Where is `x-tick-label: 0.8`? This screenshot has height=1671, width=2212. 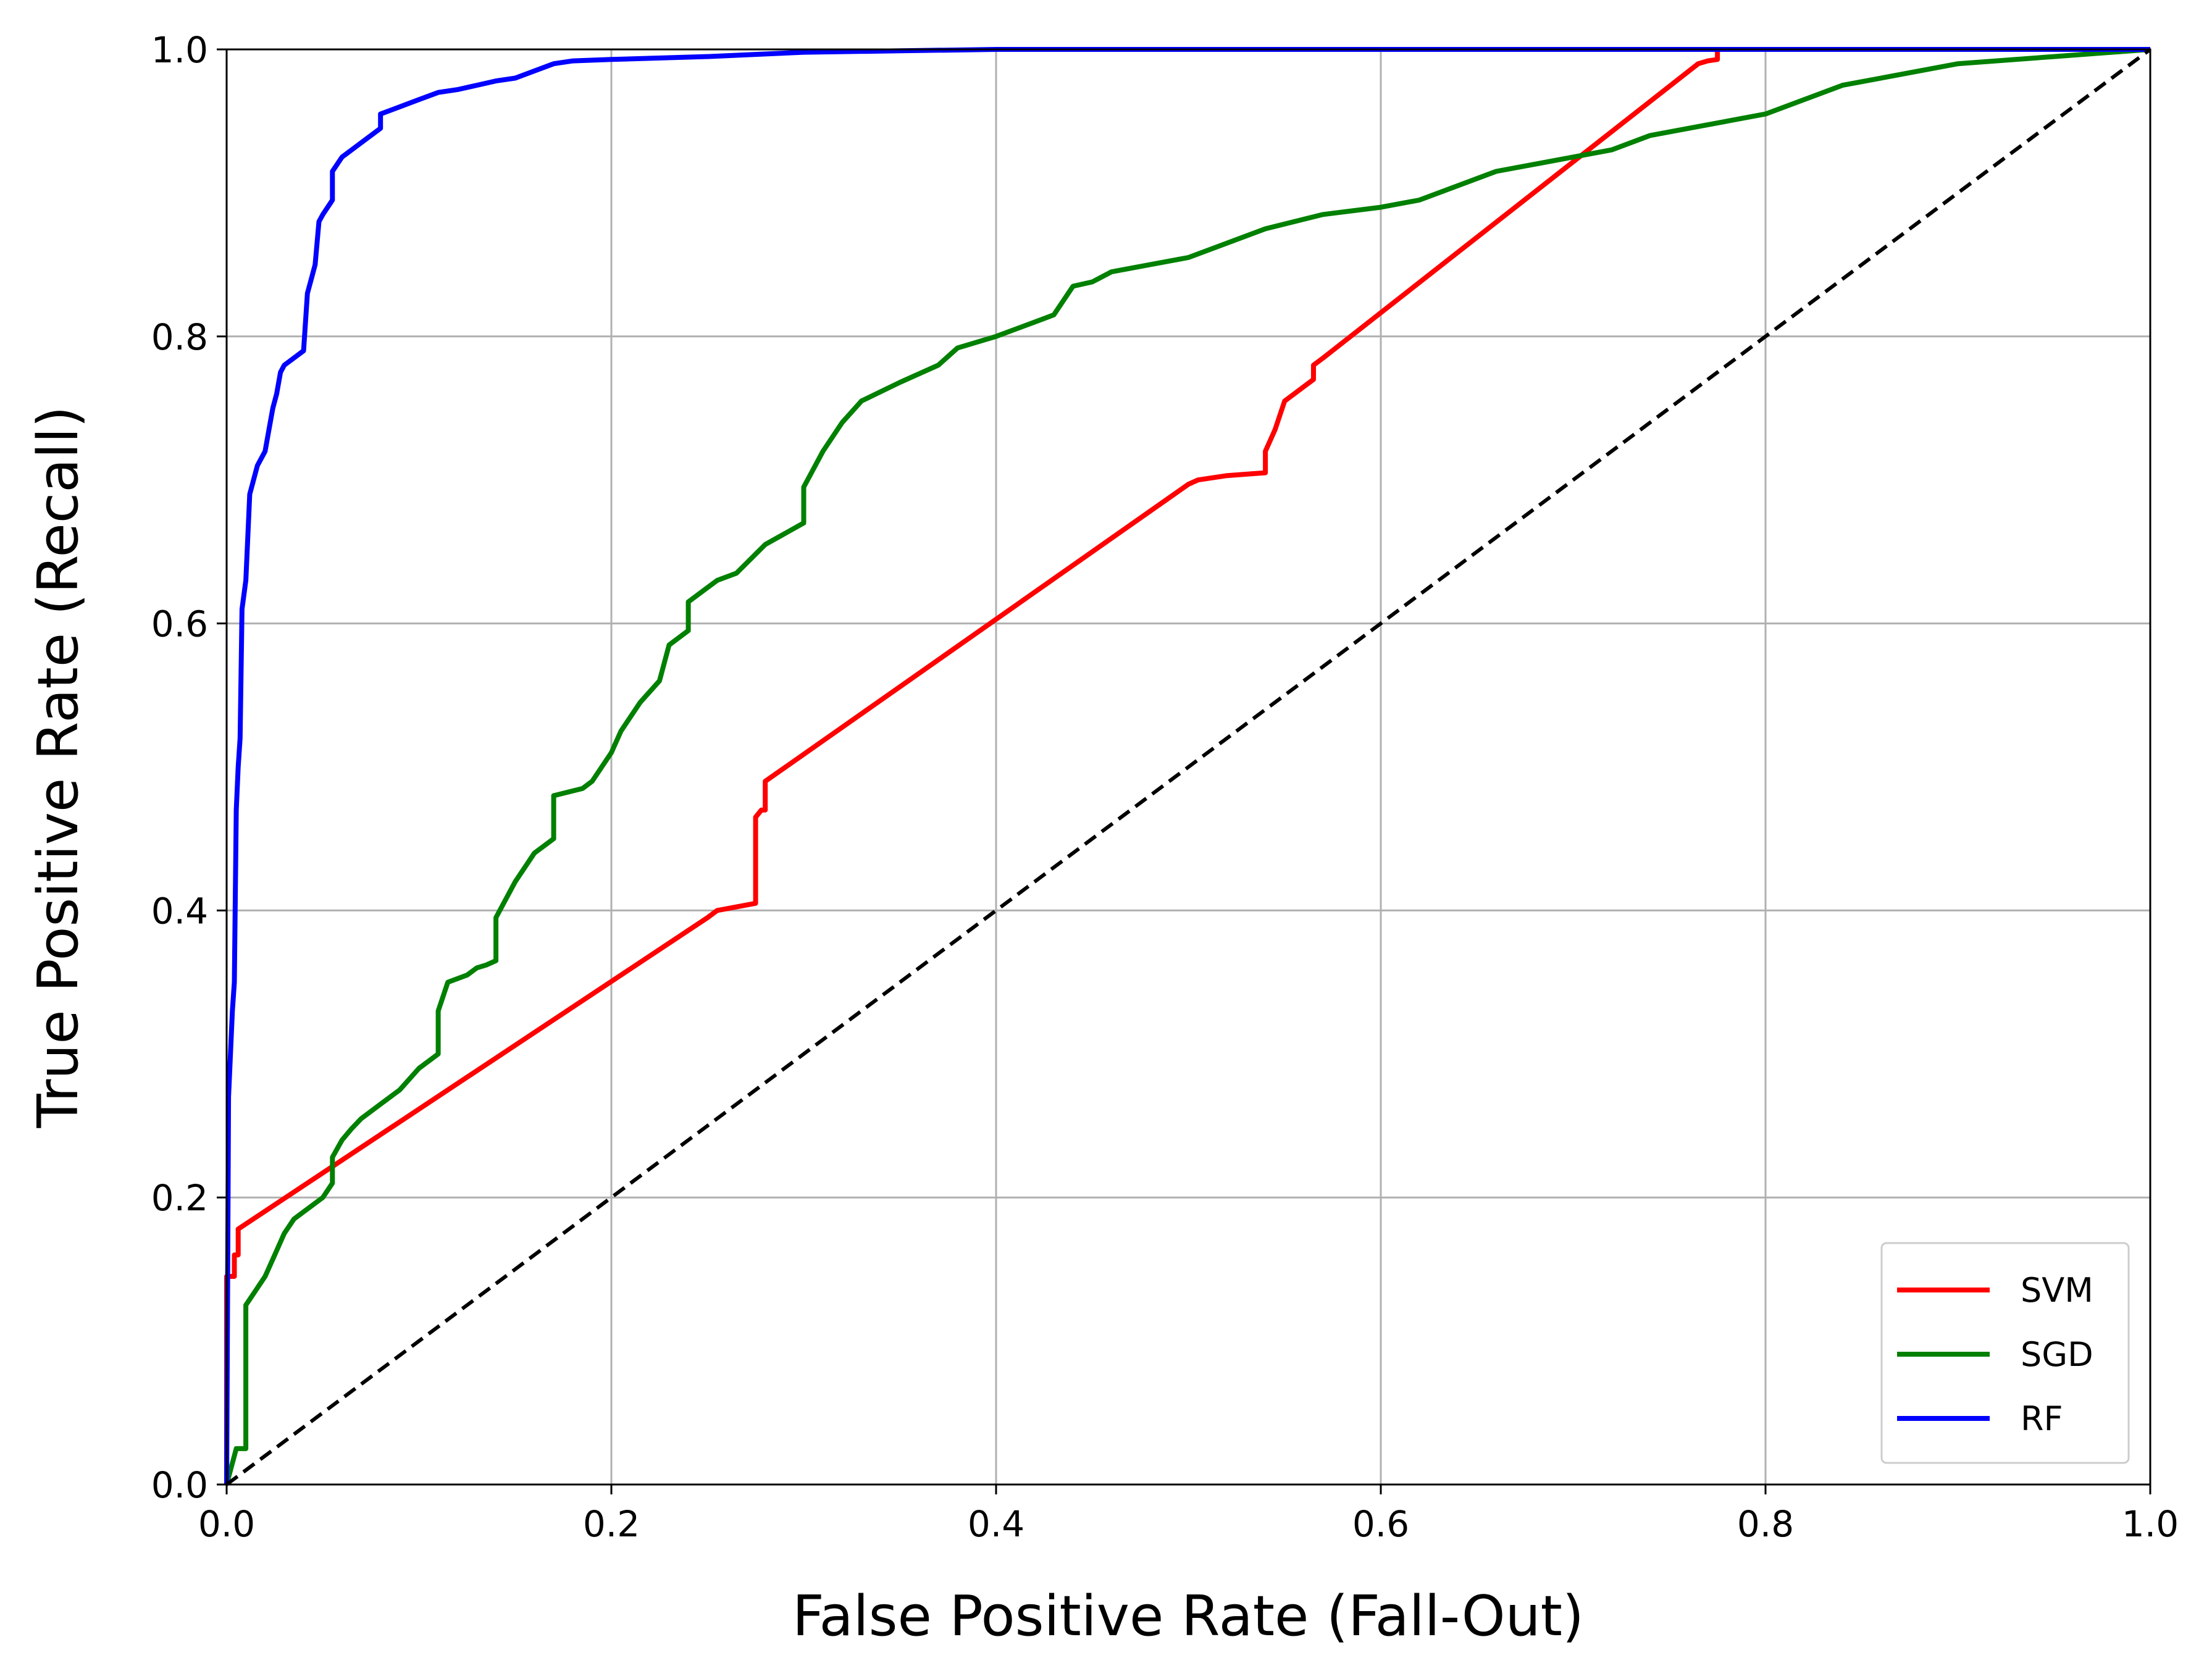 x-tick-label: 0.8 is located at coordinates (1765, 1524).